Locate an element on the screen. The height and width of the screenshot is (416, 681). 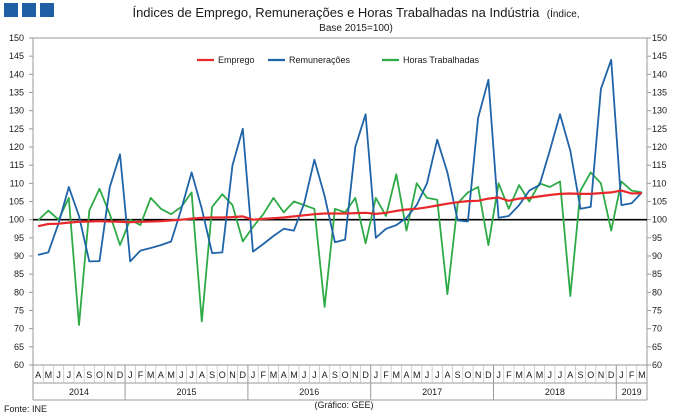
x-month-label-41: S is located at coordinates (458, 375).